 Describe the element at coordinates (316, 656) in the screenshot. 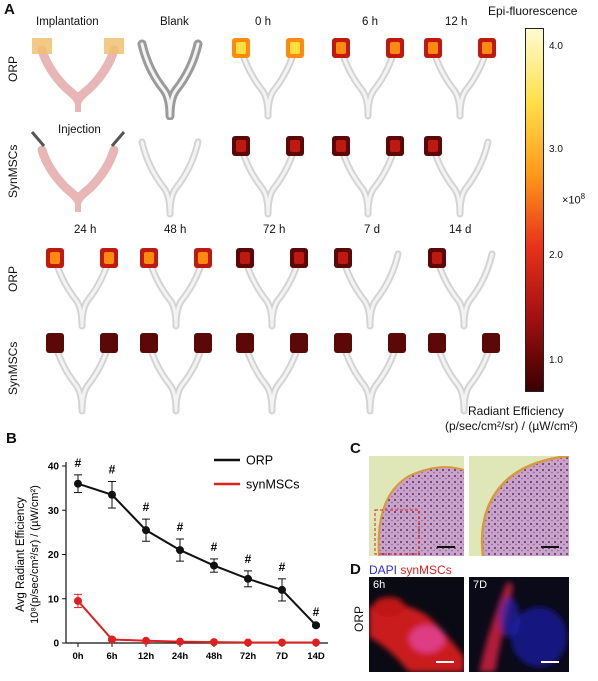

I see `x-tick-label: 14D` at that location.